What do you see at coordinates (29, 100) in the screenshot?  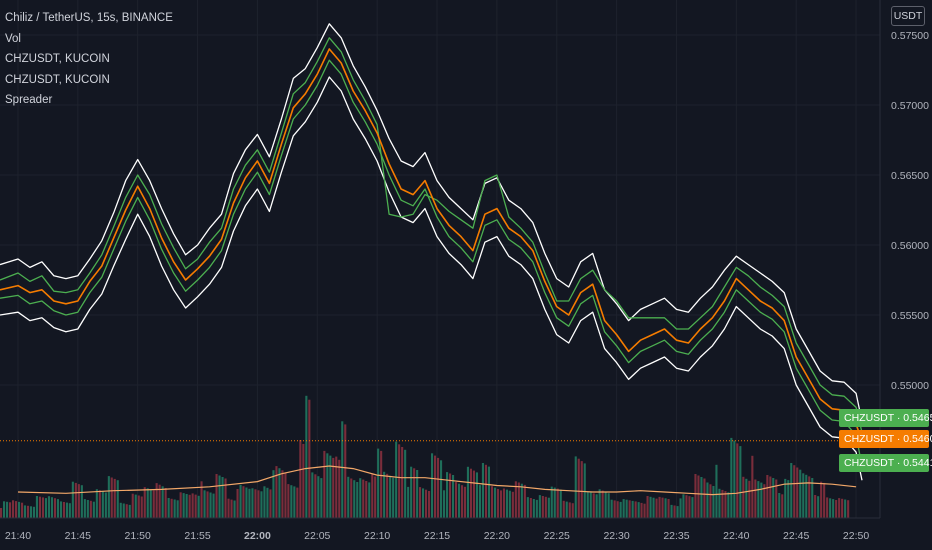 I see `indicator-spreader: Spreader` at bounding box center [29, 100].